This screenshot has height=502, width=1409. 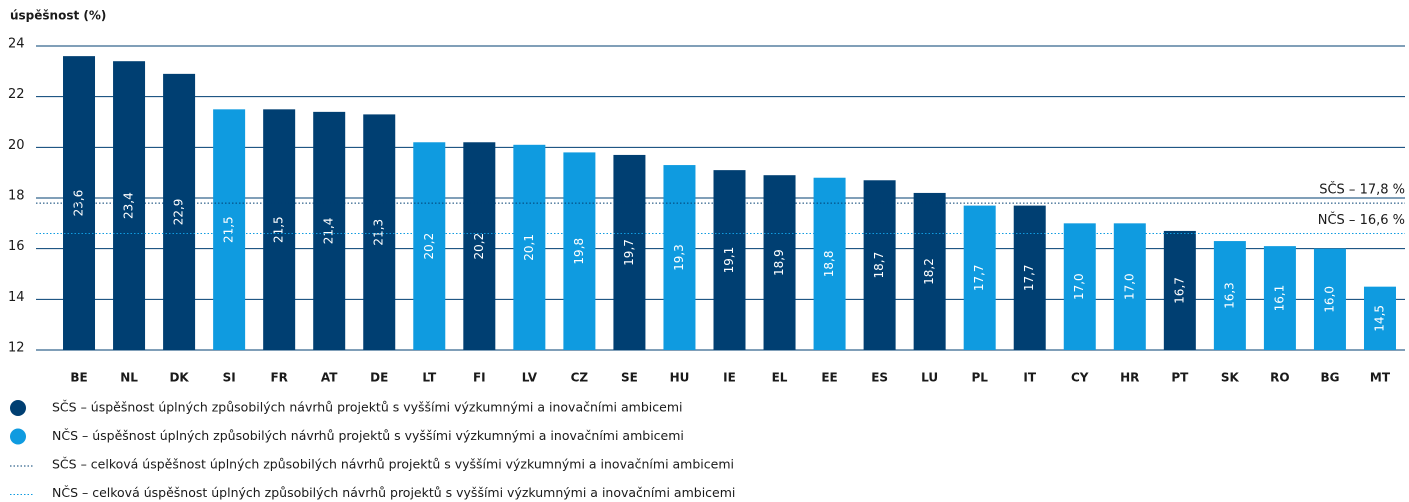 What do you see at coordinates (1279, 378) in the screenshot?
I see `x-tick-label: RO` at bounding box center [1279, 378].